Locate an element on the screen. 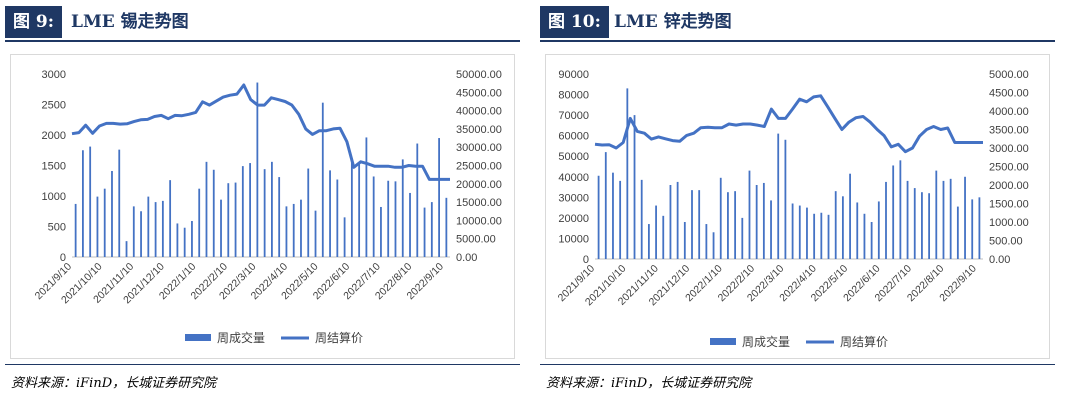 The height and width of the screenshot is (402, 1080). y-right-tick-label: 15000.00 is located at coordinates (479, 203).